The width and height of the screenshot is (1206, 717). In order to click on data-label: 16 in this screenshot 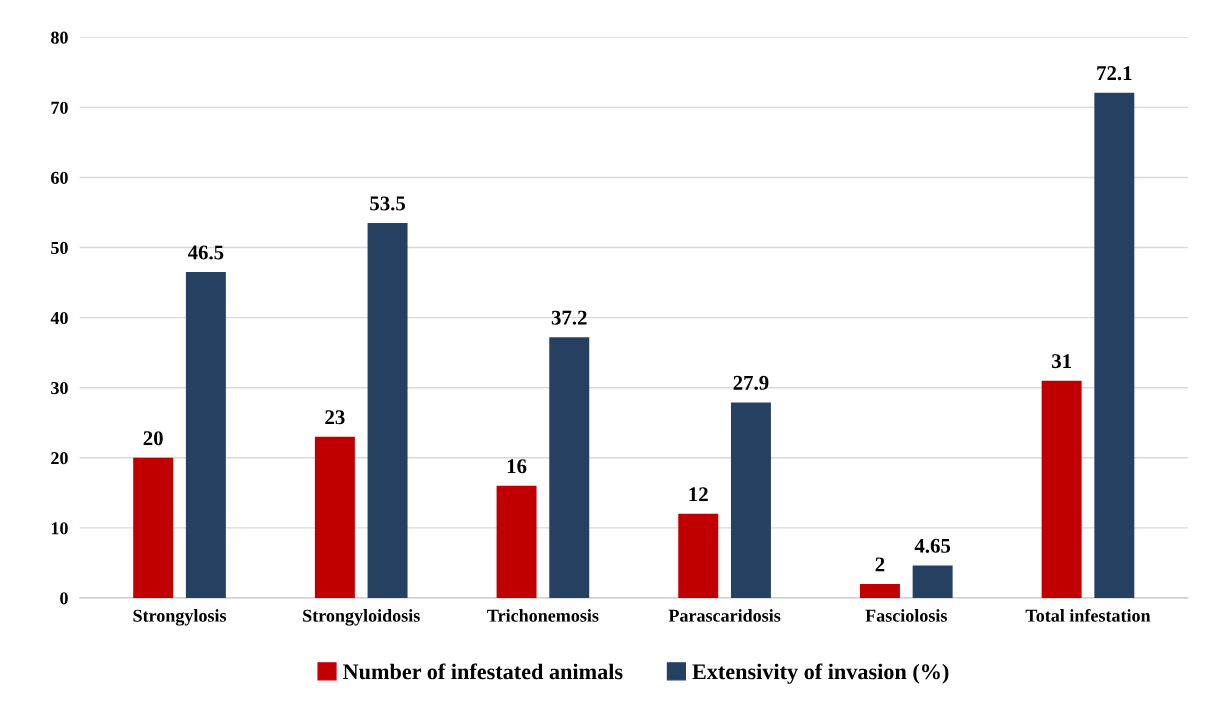, I will do `click(517, 466)`.